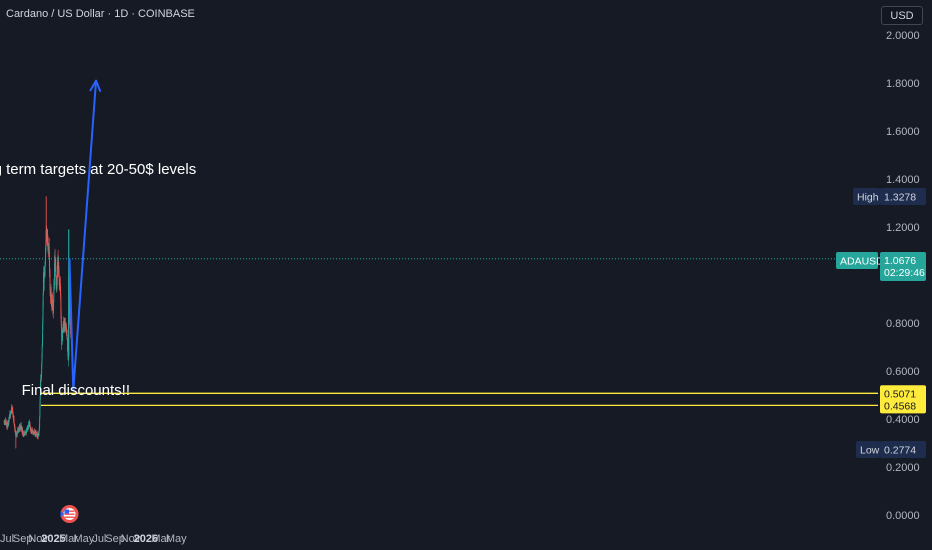 The height and width of the screenshot is (550, 932). I want to click on arrow-head, so click(95, 86).